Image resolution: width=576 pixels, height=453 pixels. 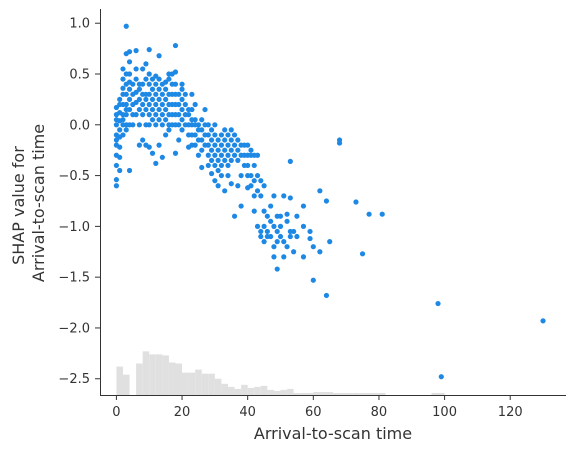 I want to click on y-axis-ticks: 1.0 0.5 0.0 −0.5 −1.0 −1.5 −2.0 −2.5, so click(x=79, y=202).